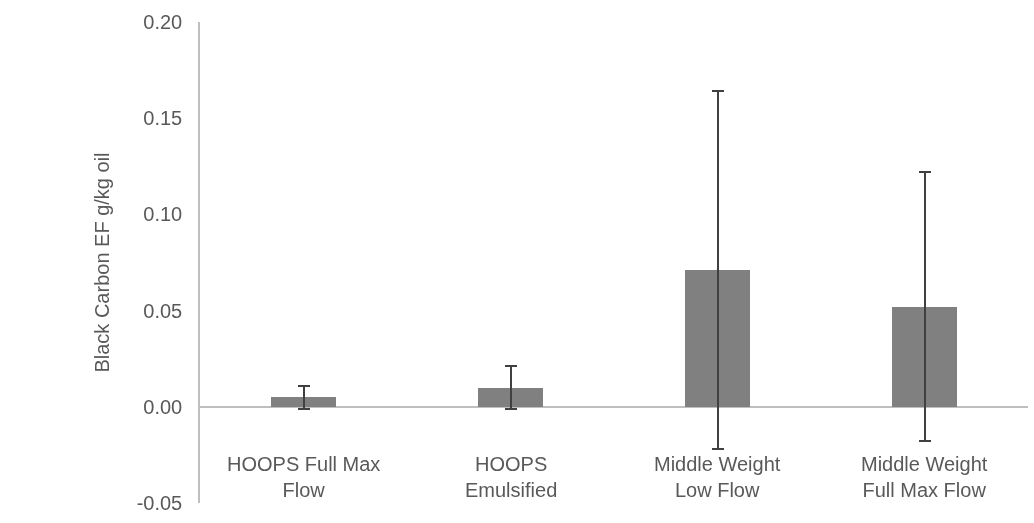  Describe the element at coordinates (163, 214) in the screenshot. I see `y-tick-label: 0.10` at that location.